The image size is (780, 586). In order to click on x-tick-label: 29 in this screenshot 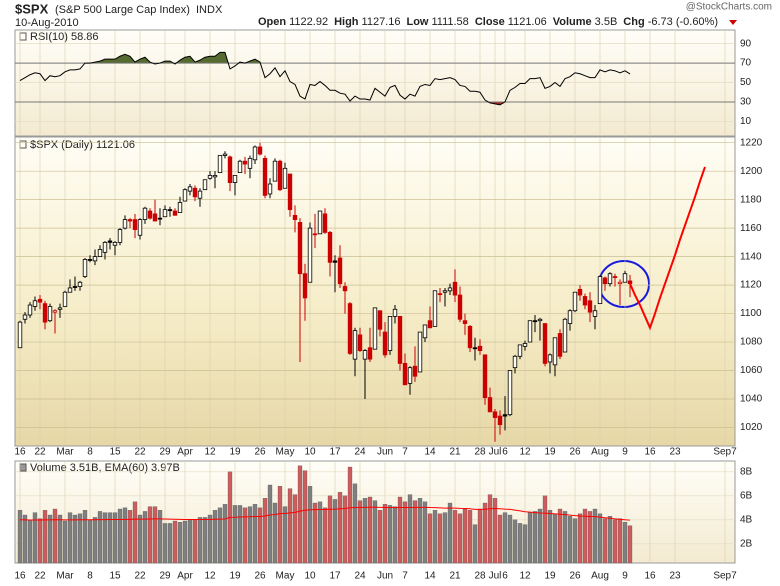, I will do `click(165, 576)`.